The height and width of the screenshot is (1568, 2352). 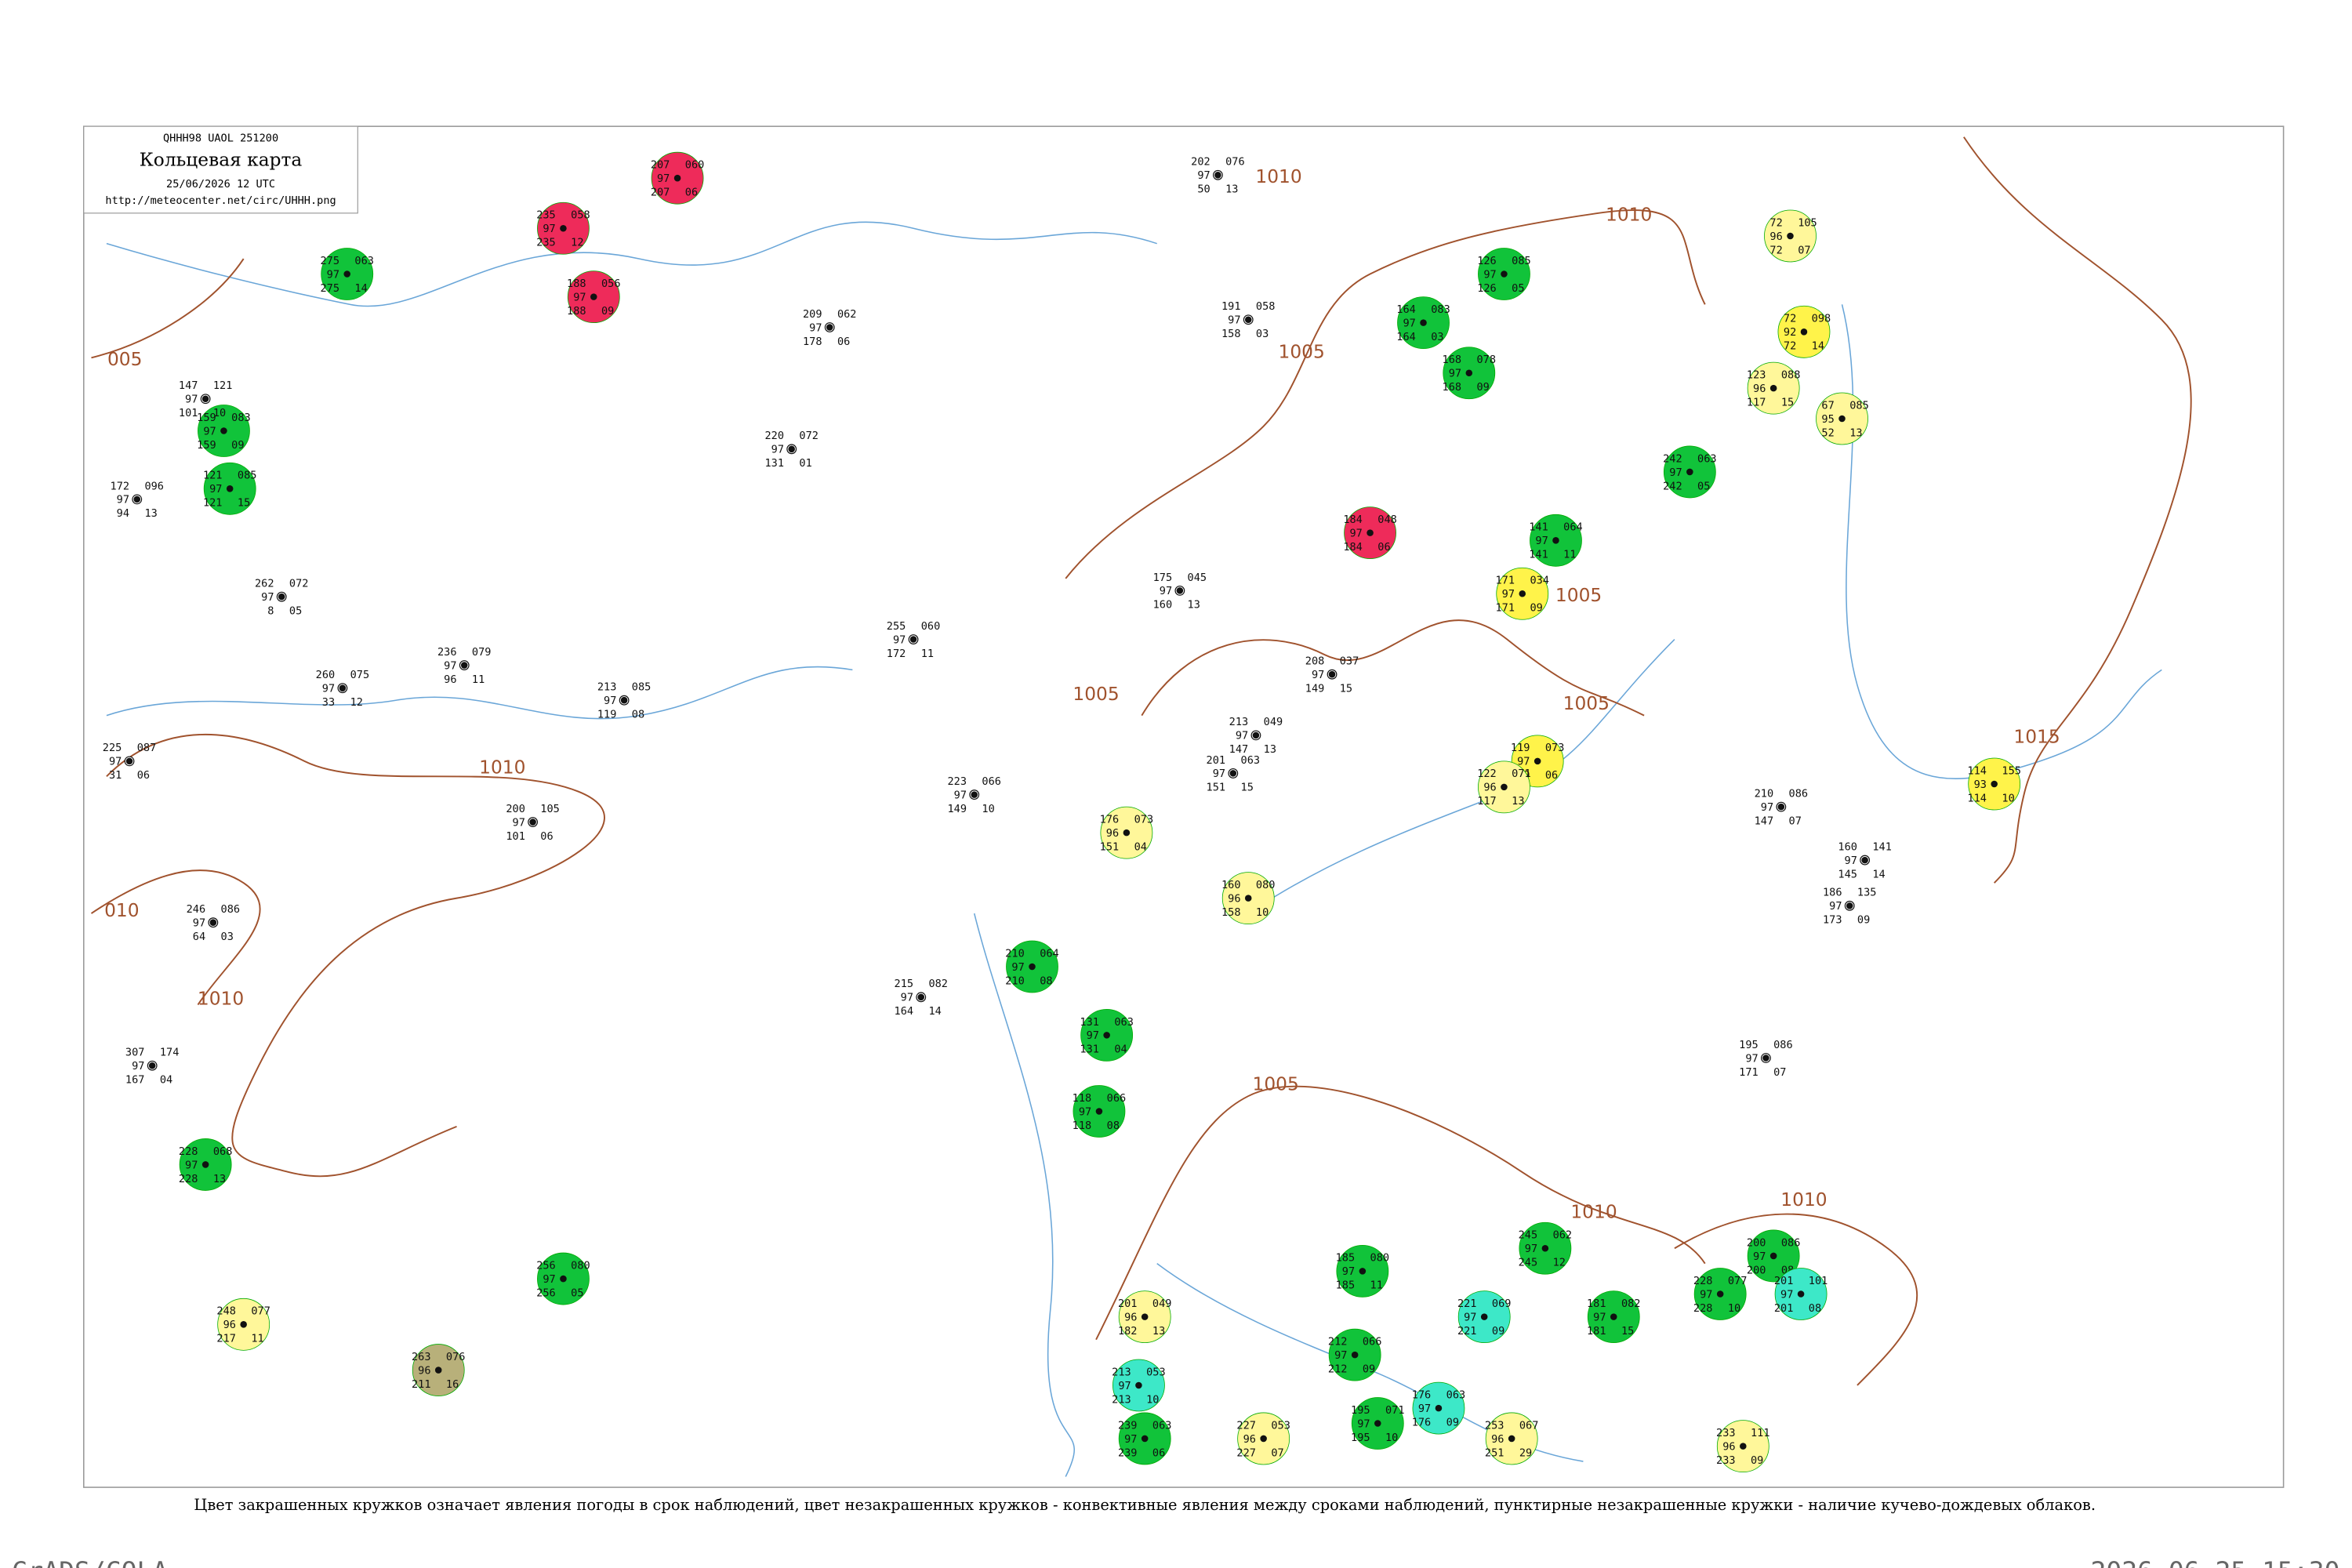 What do you see at coordinates (1822, 319) in the screenshot?
I see `station-value: 098` at bounding box center [1822, 319].